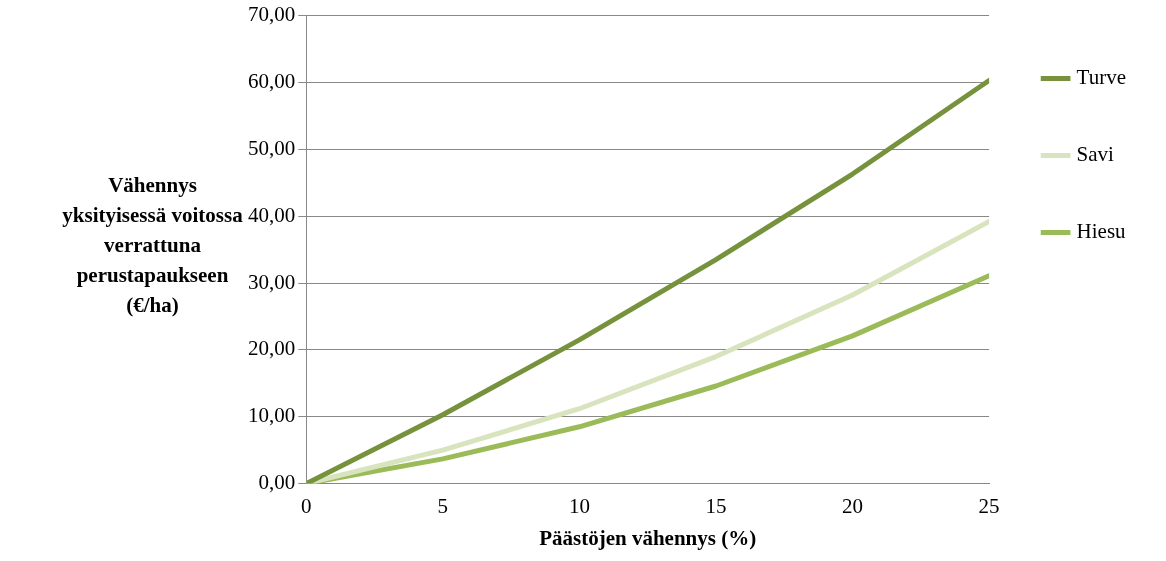 This screenshot has height=561, width=1166. What do you see at coordinates (716, 505) in the screenshot?
I see `x-tick-label: 15` at bounding box center [716, 505].